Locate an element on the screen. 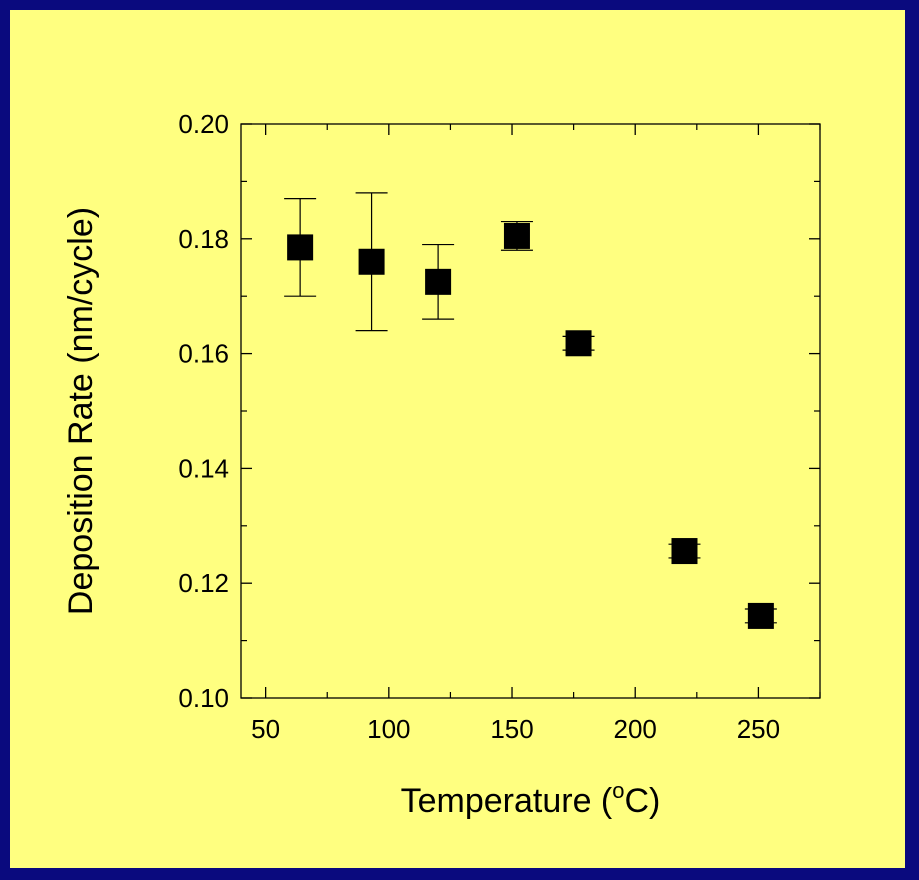 The height and width of the screenshot is (880, 919). y-tick-label: 0.18 is located at coordinates (203, 239).